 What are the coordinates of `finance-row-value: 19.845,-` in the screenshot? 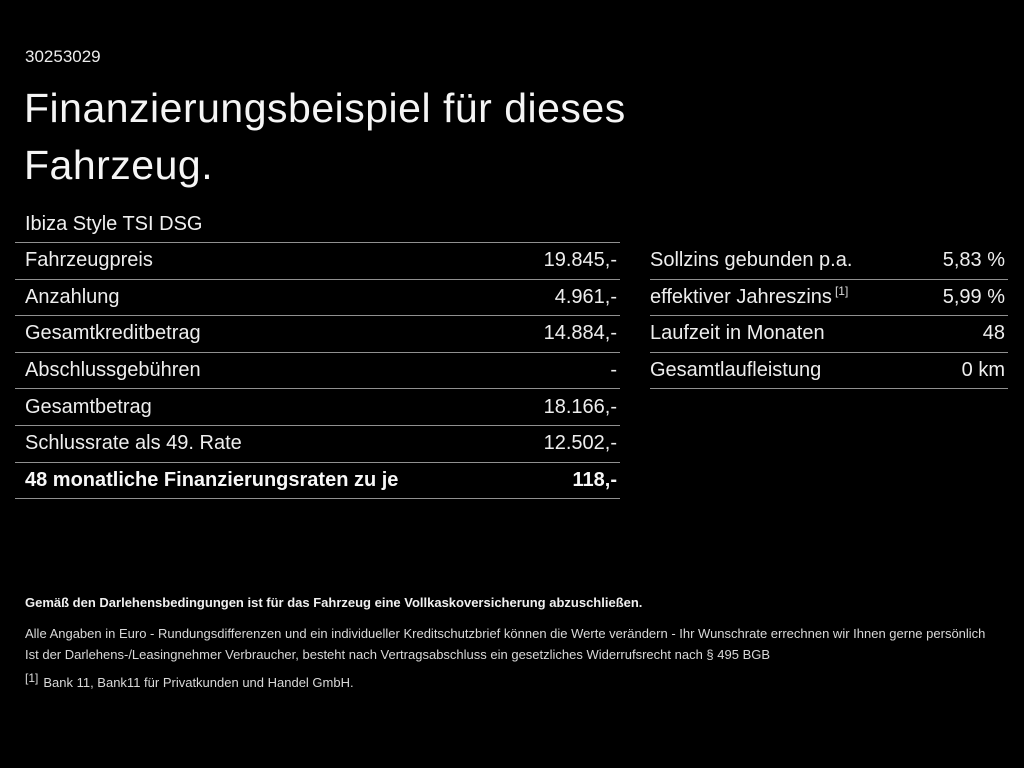 It's located at (580, 260).